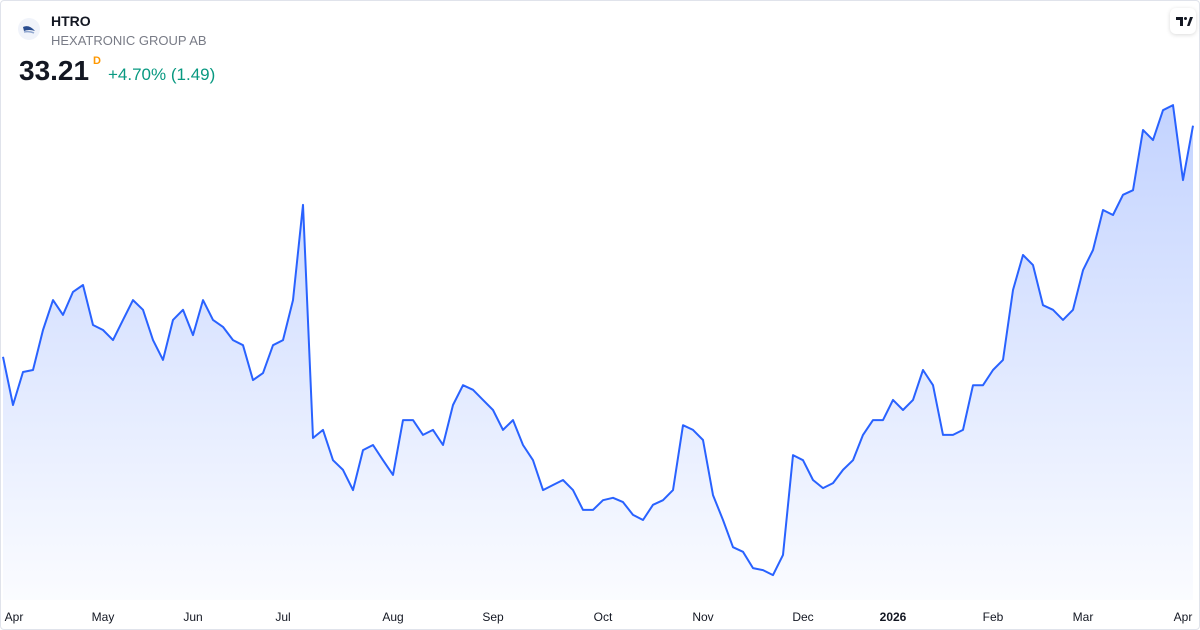 This screenshot has width=1200, height=630. Describe the element at coordinates (282, 617) in the screenshot. I see `x-tick-label: Jul` at that location.